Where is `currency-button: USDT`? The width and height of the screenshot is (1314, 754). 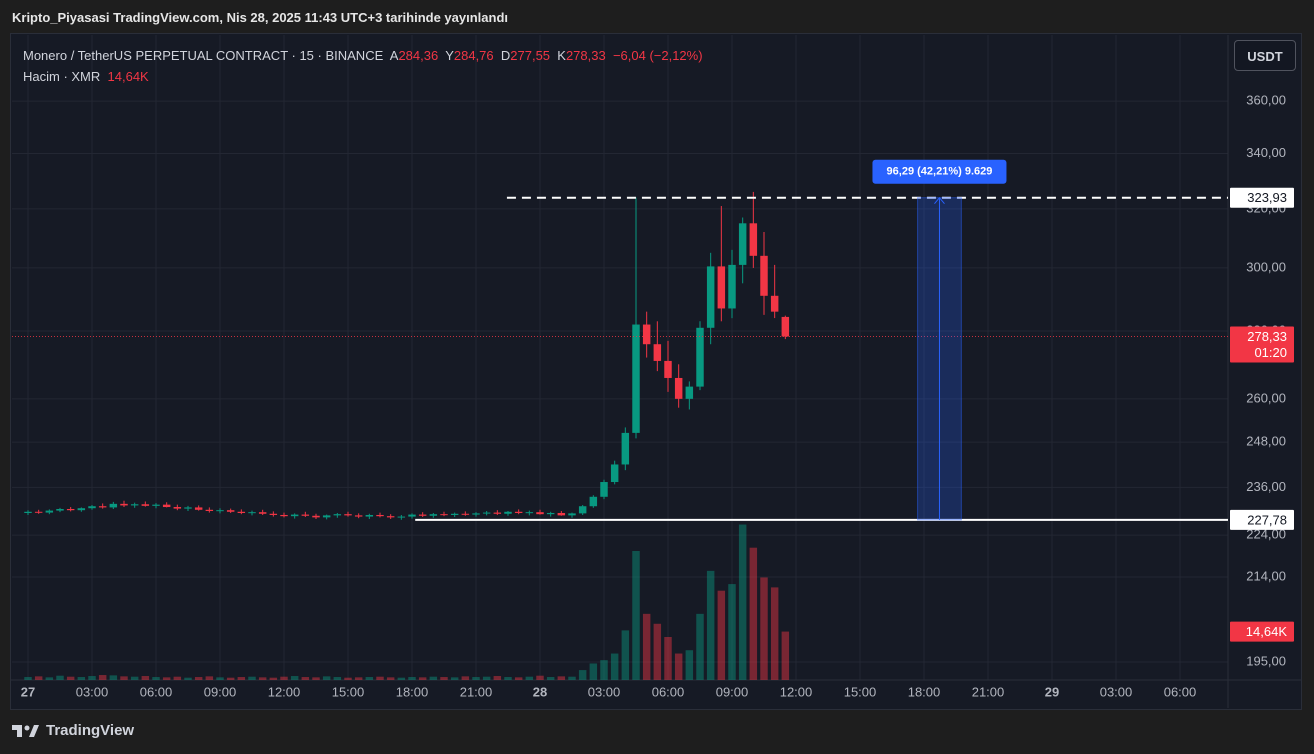 currency-button: USDT is located at coordinates (1265, 55).